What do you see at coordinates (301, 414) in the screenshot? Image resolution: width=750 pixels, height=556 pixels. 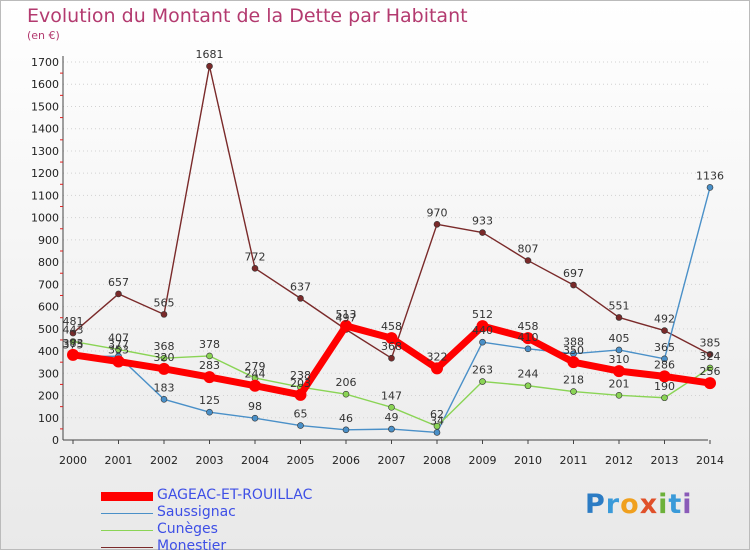 I see `data-label: 65` at bounding box center [301, 414].